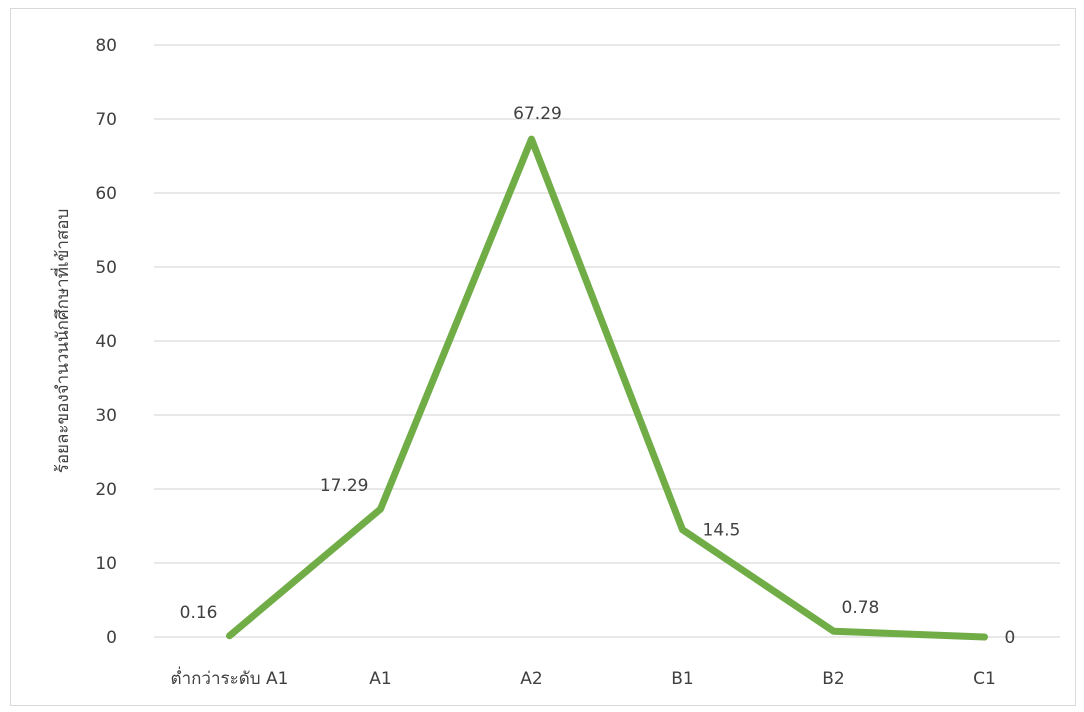 Image resolution: width=1084 pixels, height=712 pixels. I want to click on y-tick-label: 80, so click(106, 46).